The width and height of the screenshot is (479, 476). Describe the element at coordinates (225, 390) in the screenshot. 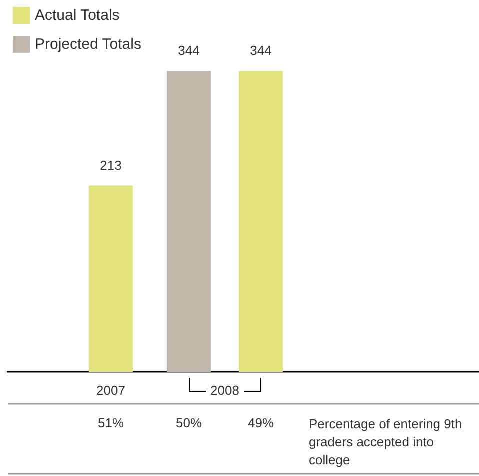

I see `x-tick-label: 2008` at that location.